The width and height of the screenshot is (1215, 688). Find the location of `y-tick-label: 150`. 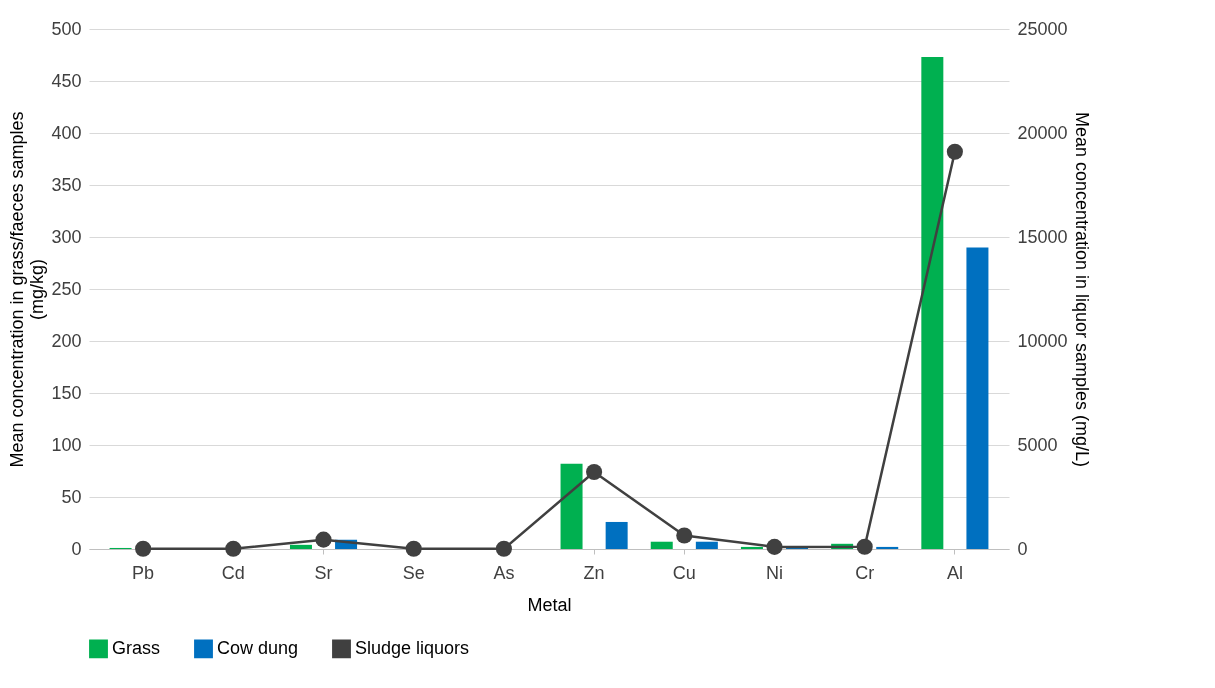

y-tick-label: 150 is located at coordinates (66, 392).